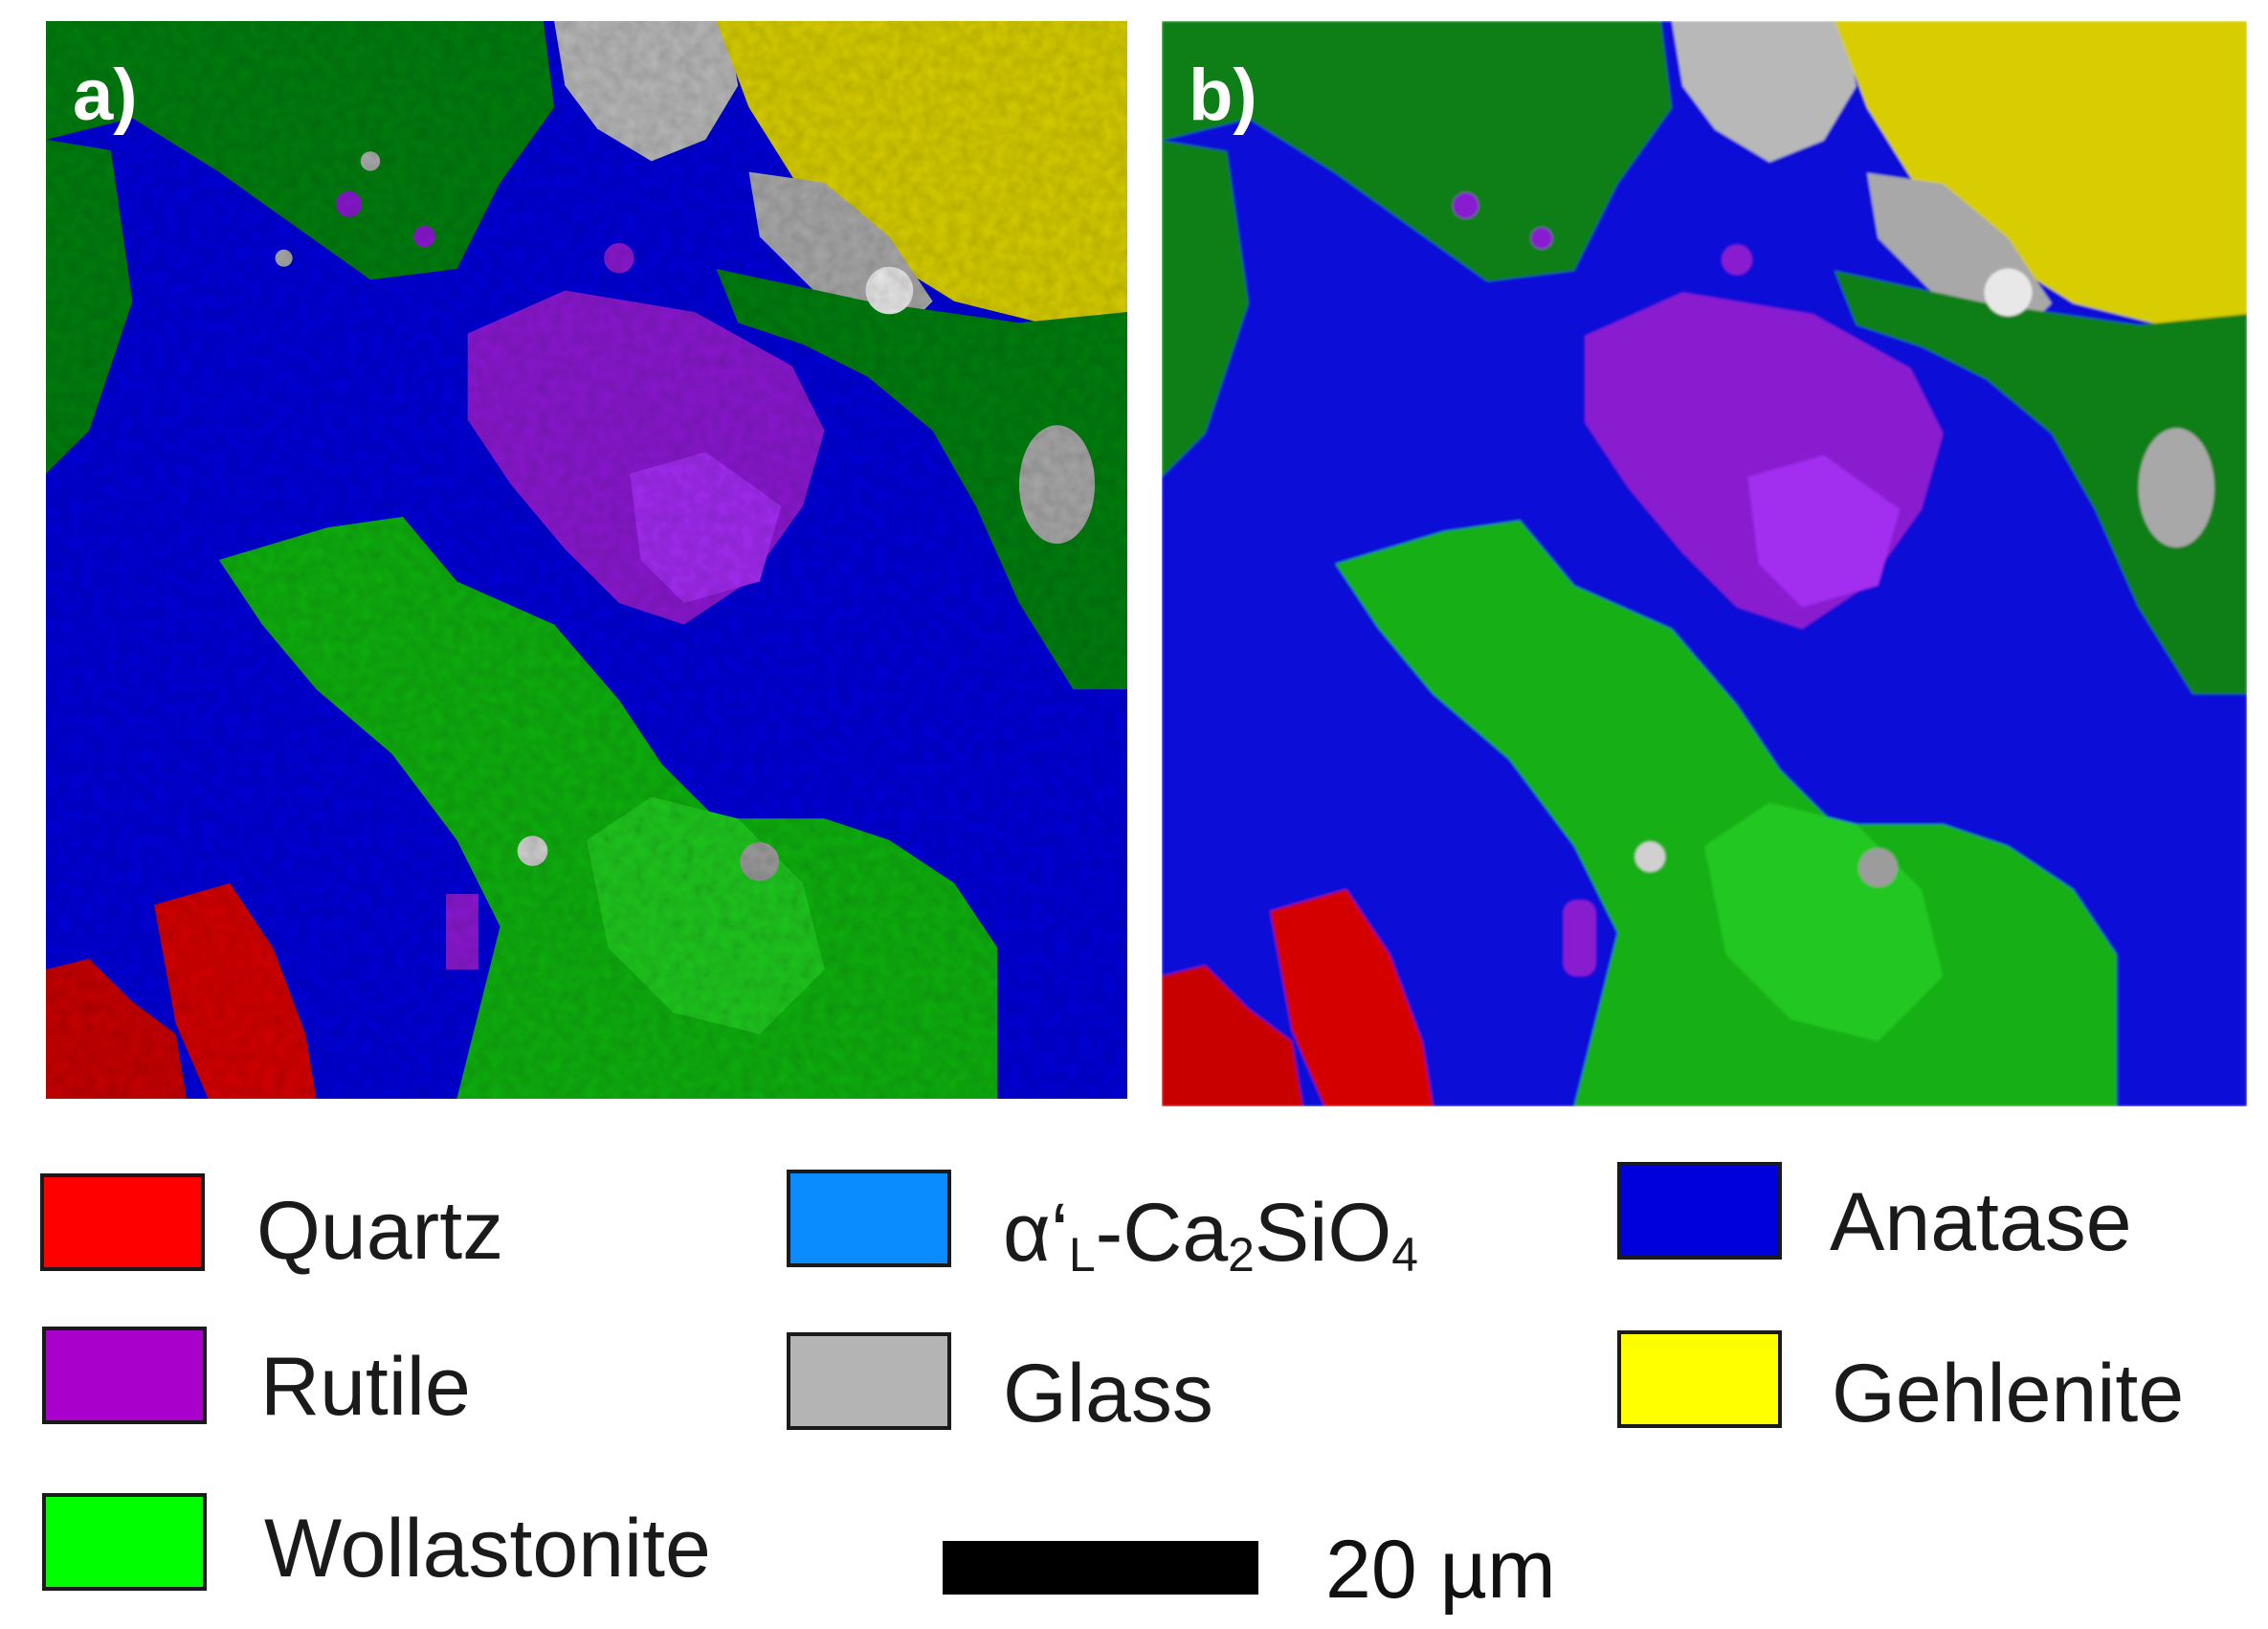  I want to click on legend-label-quartz: Quartz, so click(380, 1231).